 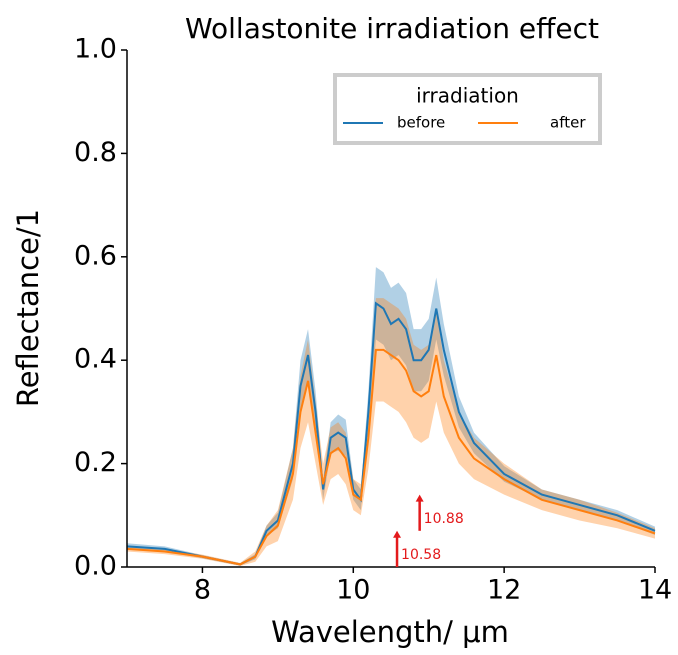 What do you see at coordinates (467, 96) in the screenshot?
I see `legend-title: irradiation` at bounding box center [467, 96].